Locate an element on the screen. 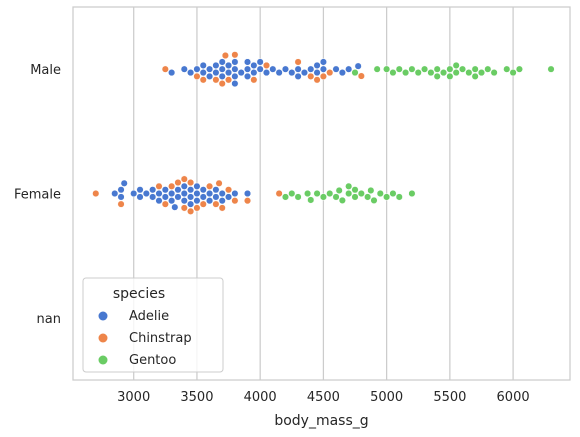 The image size is (580, 437). legend-entries: Adelie Chinstrap Gentoo is located at coordinates (145, 338).